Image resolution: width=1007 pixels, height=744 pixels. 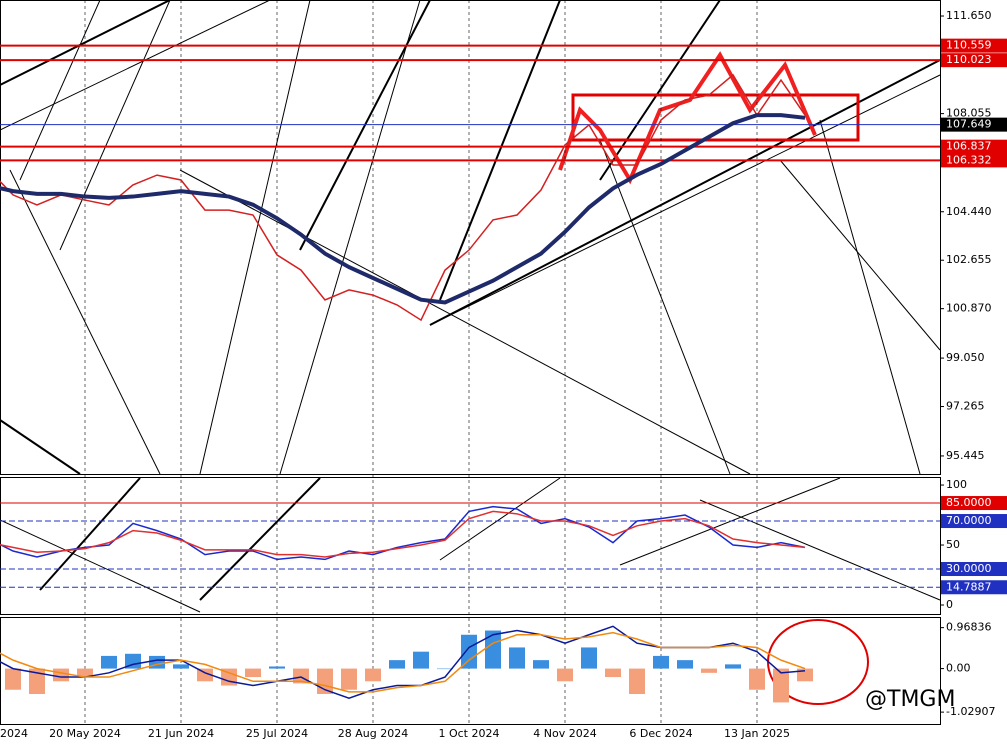 What do you see at coordinates (969, 124) in the screenshot?
I see `level-label: 107.649` at bounding box center [969, 124].